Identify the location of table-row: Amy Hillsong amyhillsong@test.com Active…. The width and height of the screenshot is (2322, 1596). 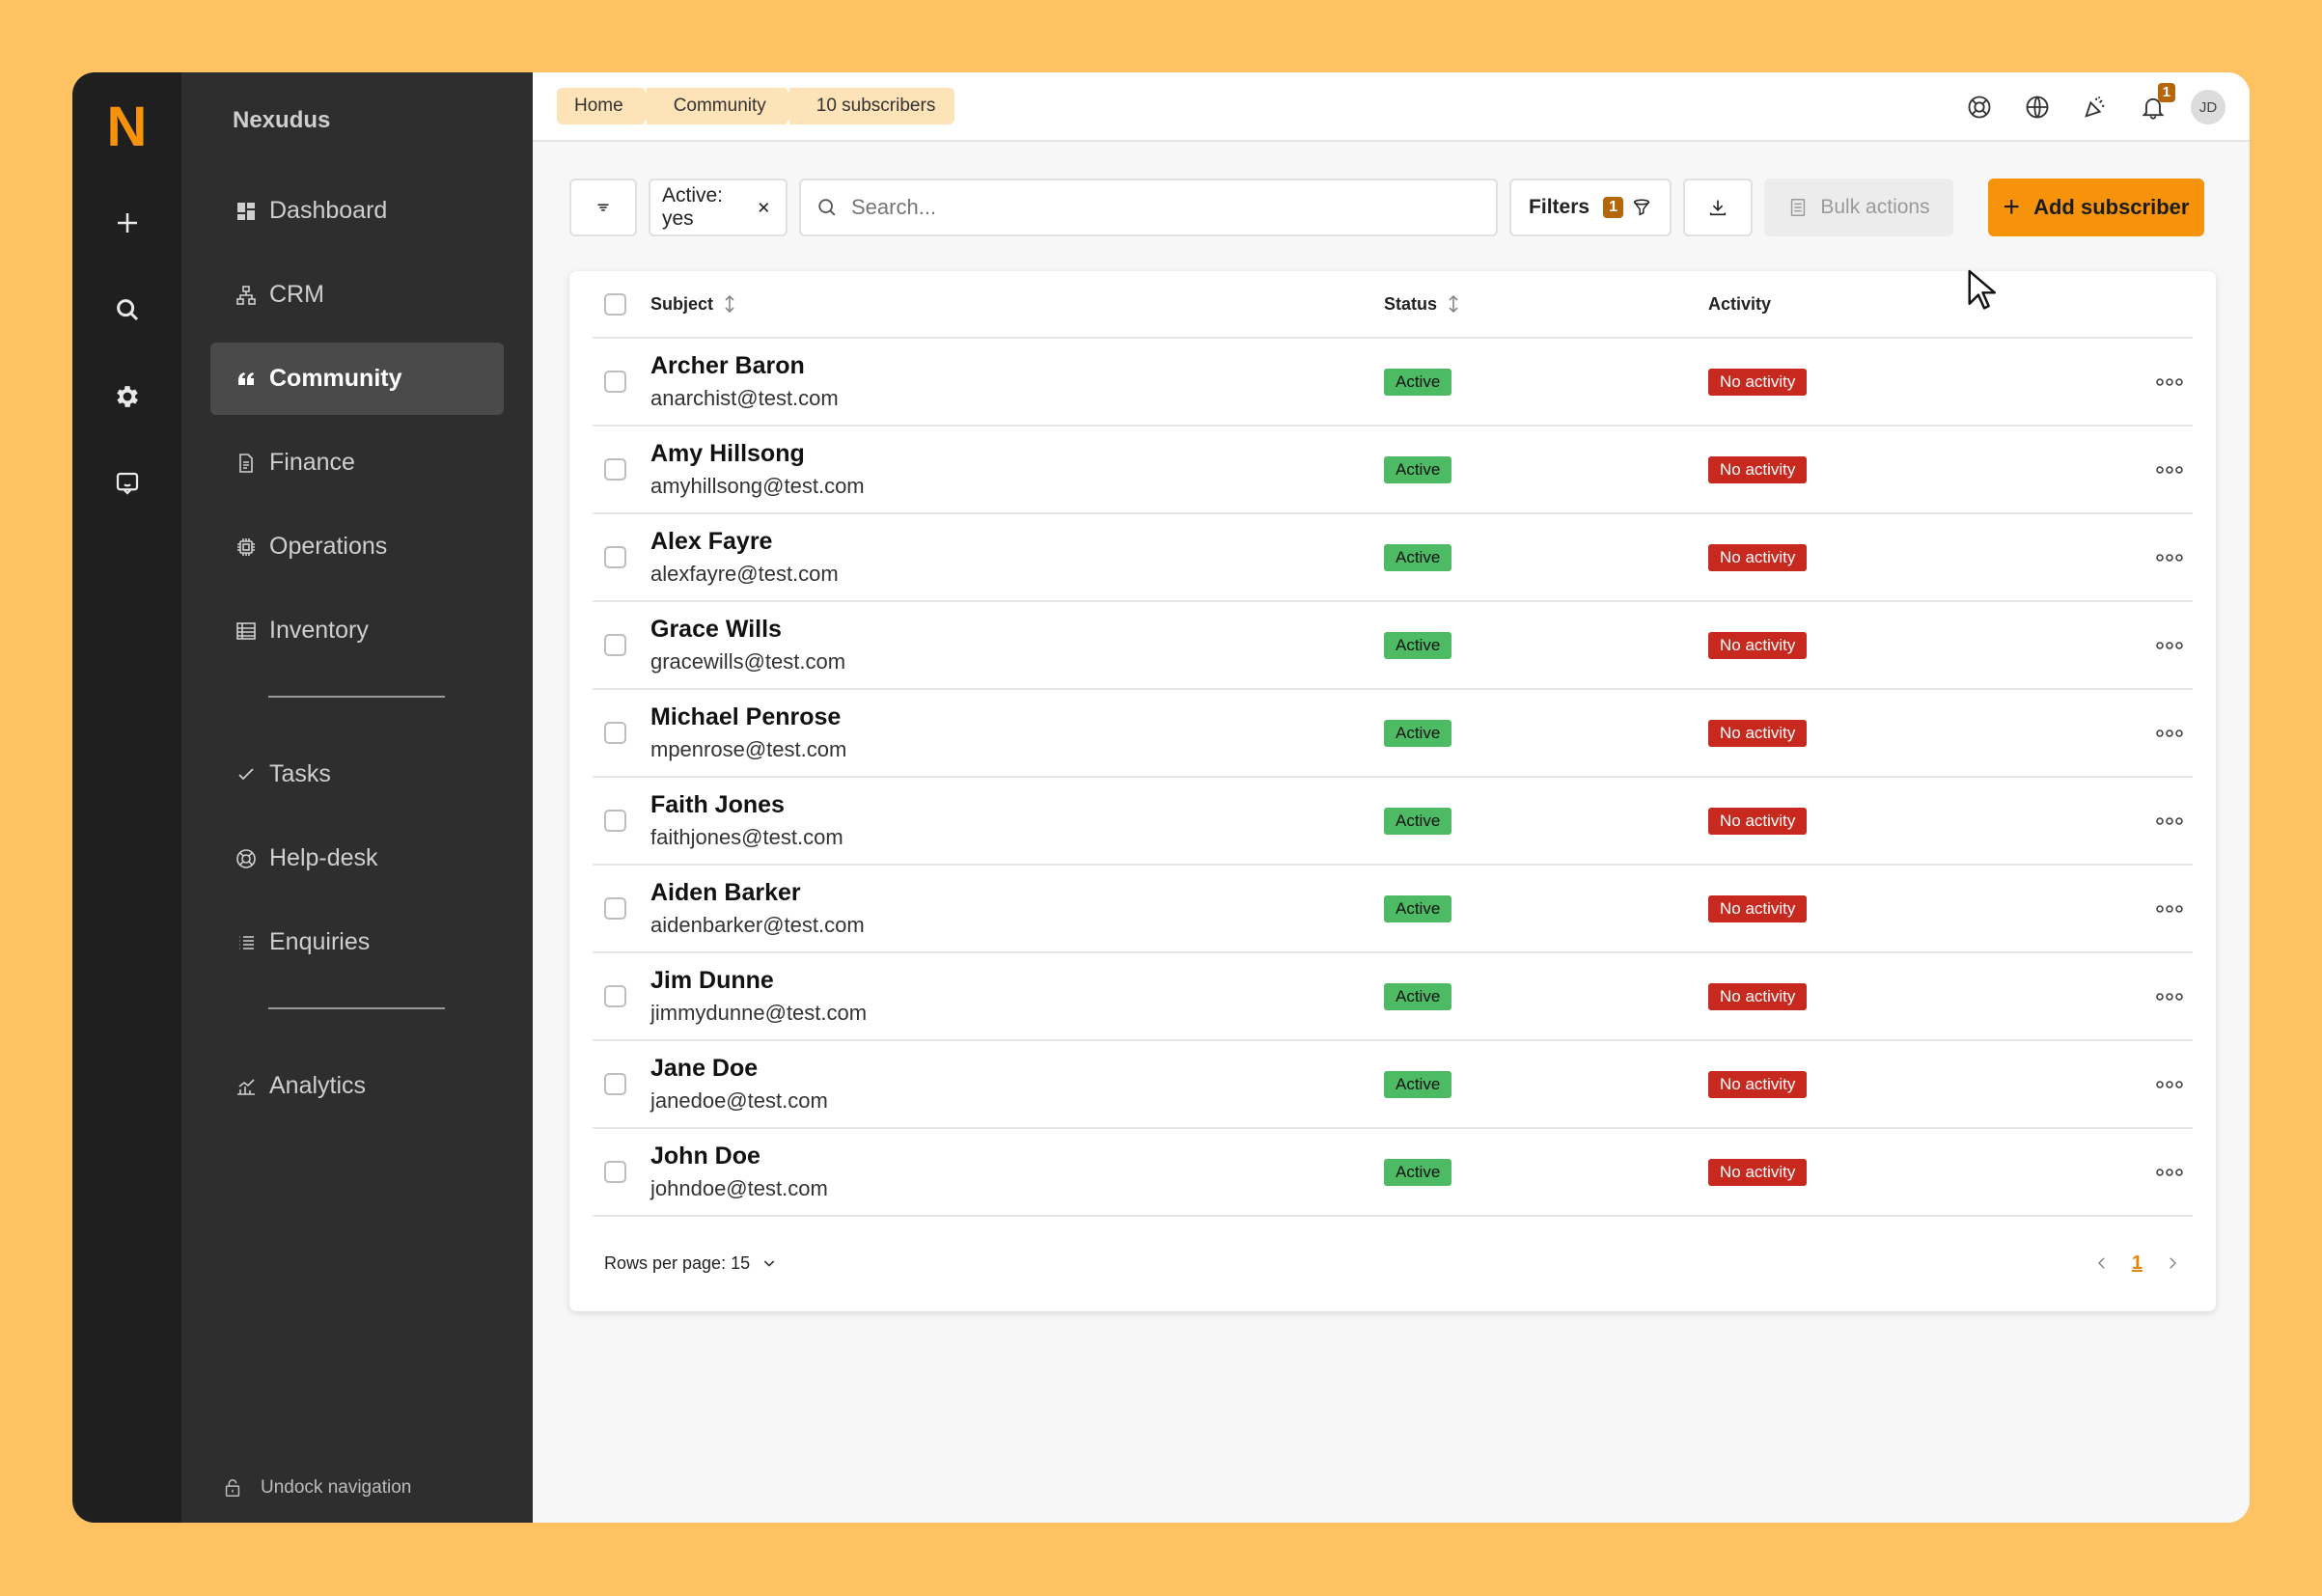
(1393, 471).